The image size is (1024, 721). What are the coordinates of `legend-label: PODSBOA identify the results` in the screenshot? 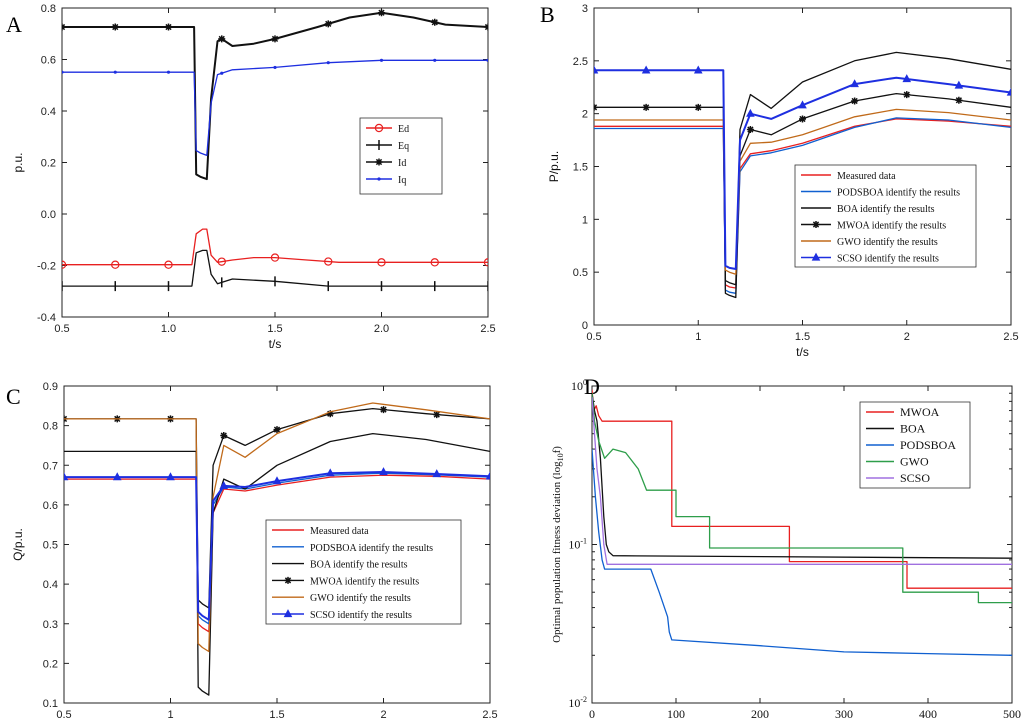 It's located at (371, 548).